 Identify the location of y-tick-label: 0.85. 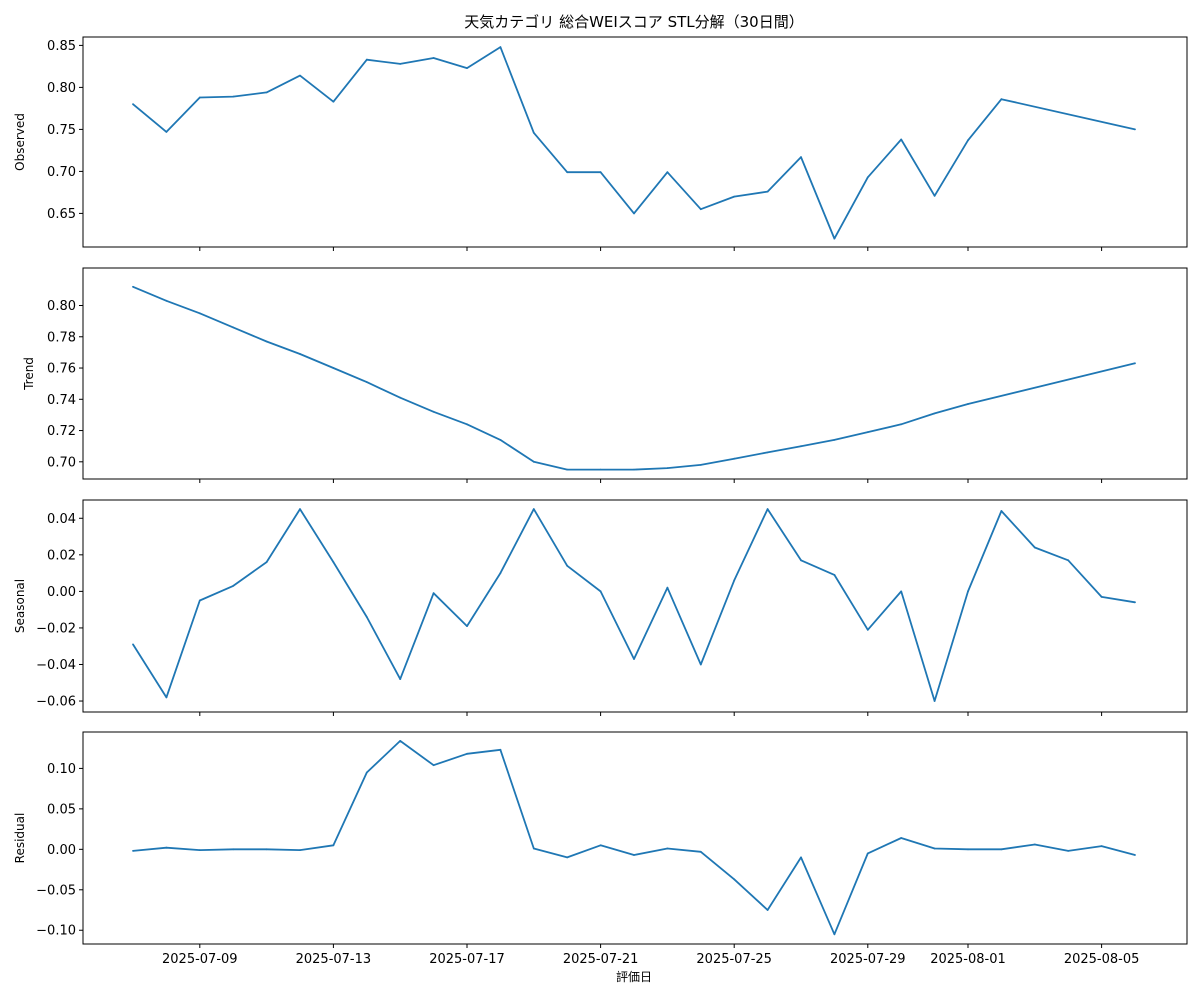
(61, 46).